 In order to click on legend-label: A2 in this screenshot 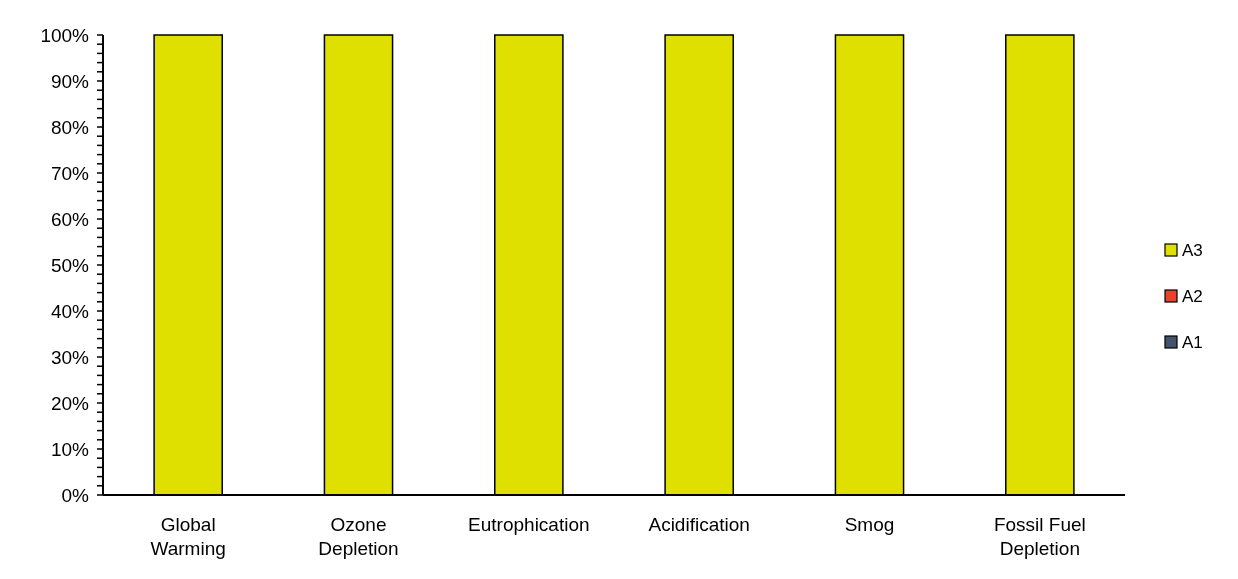, I will do `click(1192, 296)`.